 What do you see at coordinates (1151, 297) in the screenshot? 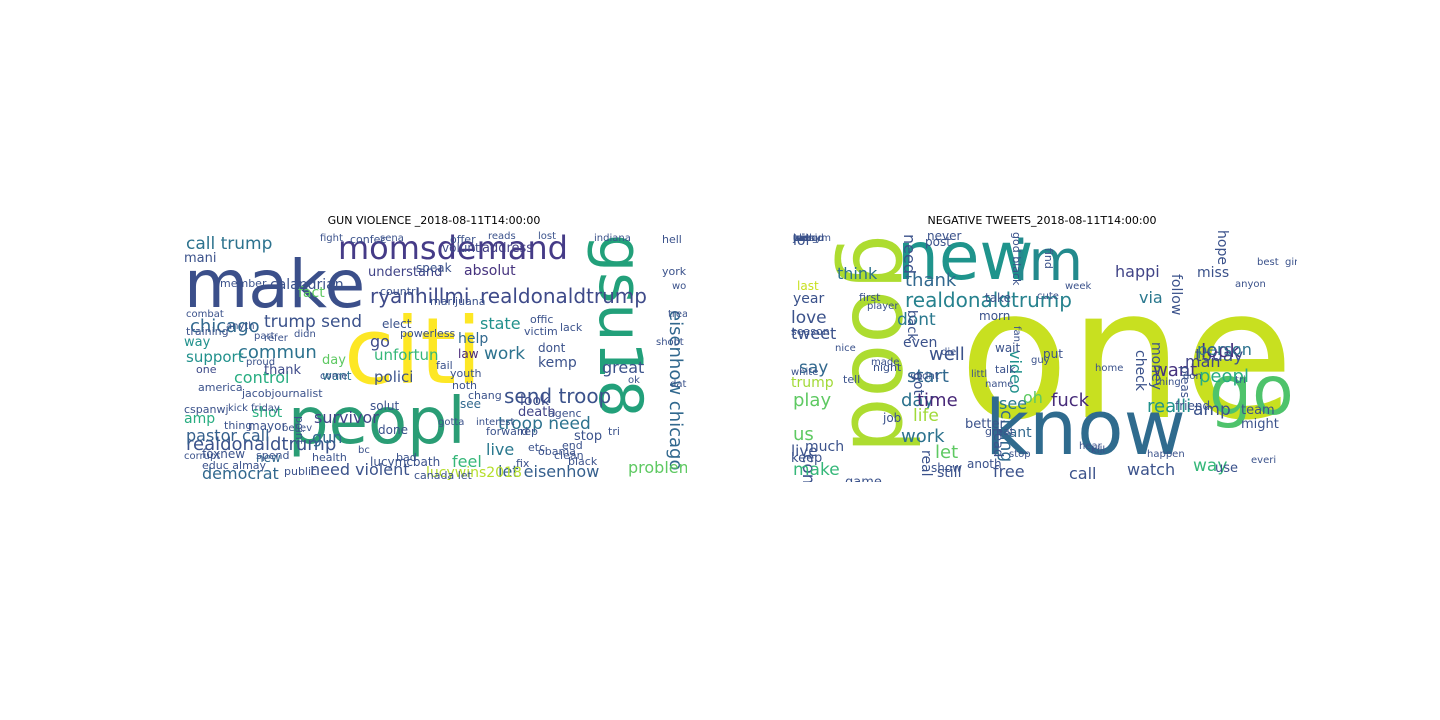
I see `wordcloud-word: via` at bounding box center [1151, 297].